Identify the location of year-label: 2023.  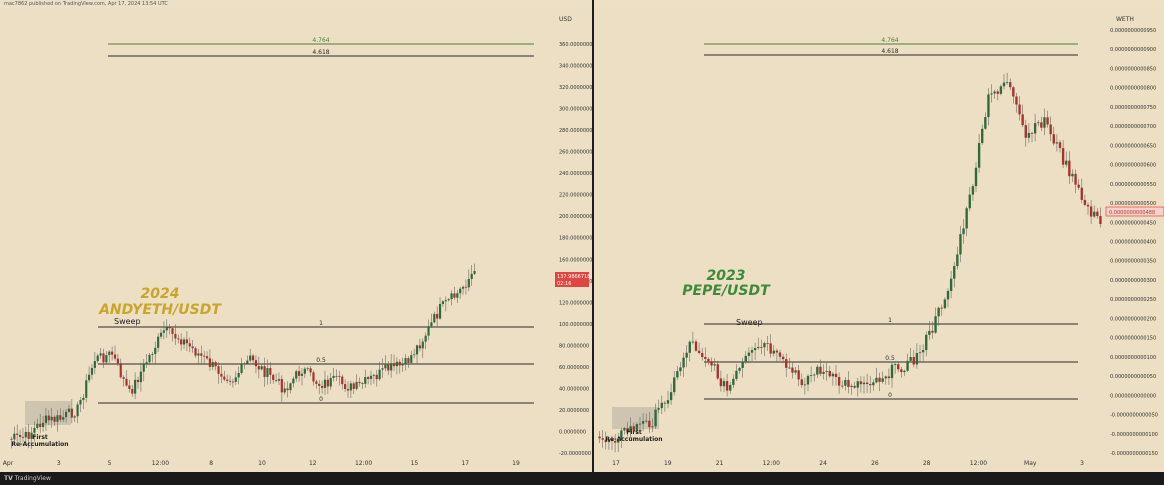
(726, 276).